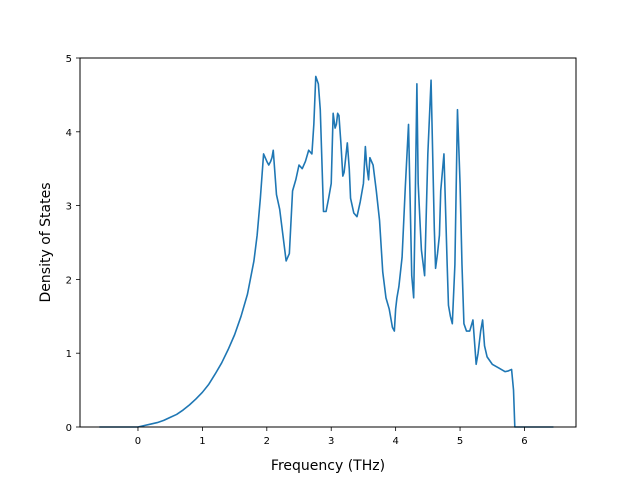 Image resolution: width=640 pixels, height=480 pixels. I want to click on x-axis-ticks: 0 1 2 3 4 5 6, so click(331, 437).